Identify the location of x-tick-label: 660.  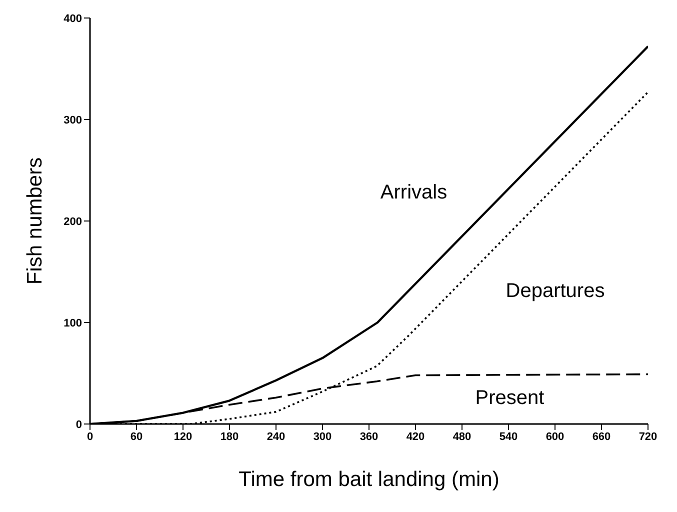
(601, 436).